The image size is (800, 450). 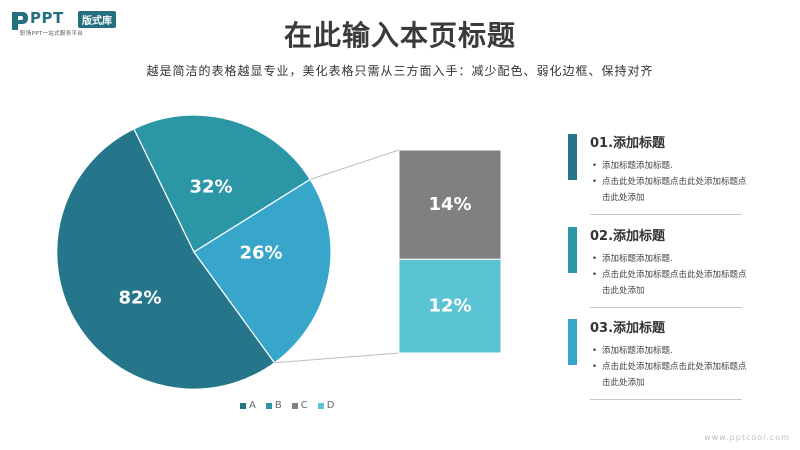 What do you see at coordinates (20, 21) in the screenshot?
I see `logo-mark-icon` at bounding box center [20, 21].